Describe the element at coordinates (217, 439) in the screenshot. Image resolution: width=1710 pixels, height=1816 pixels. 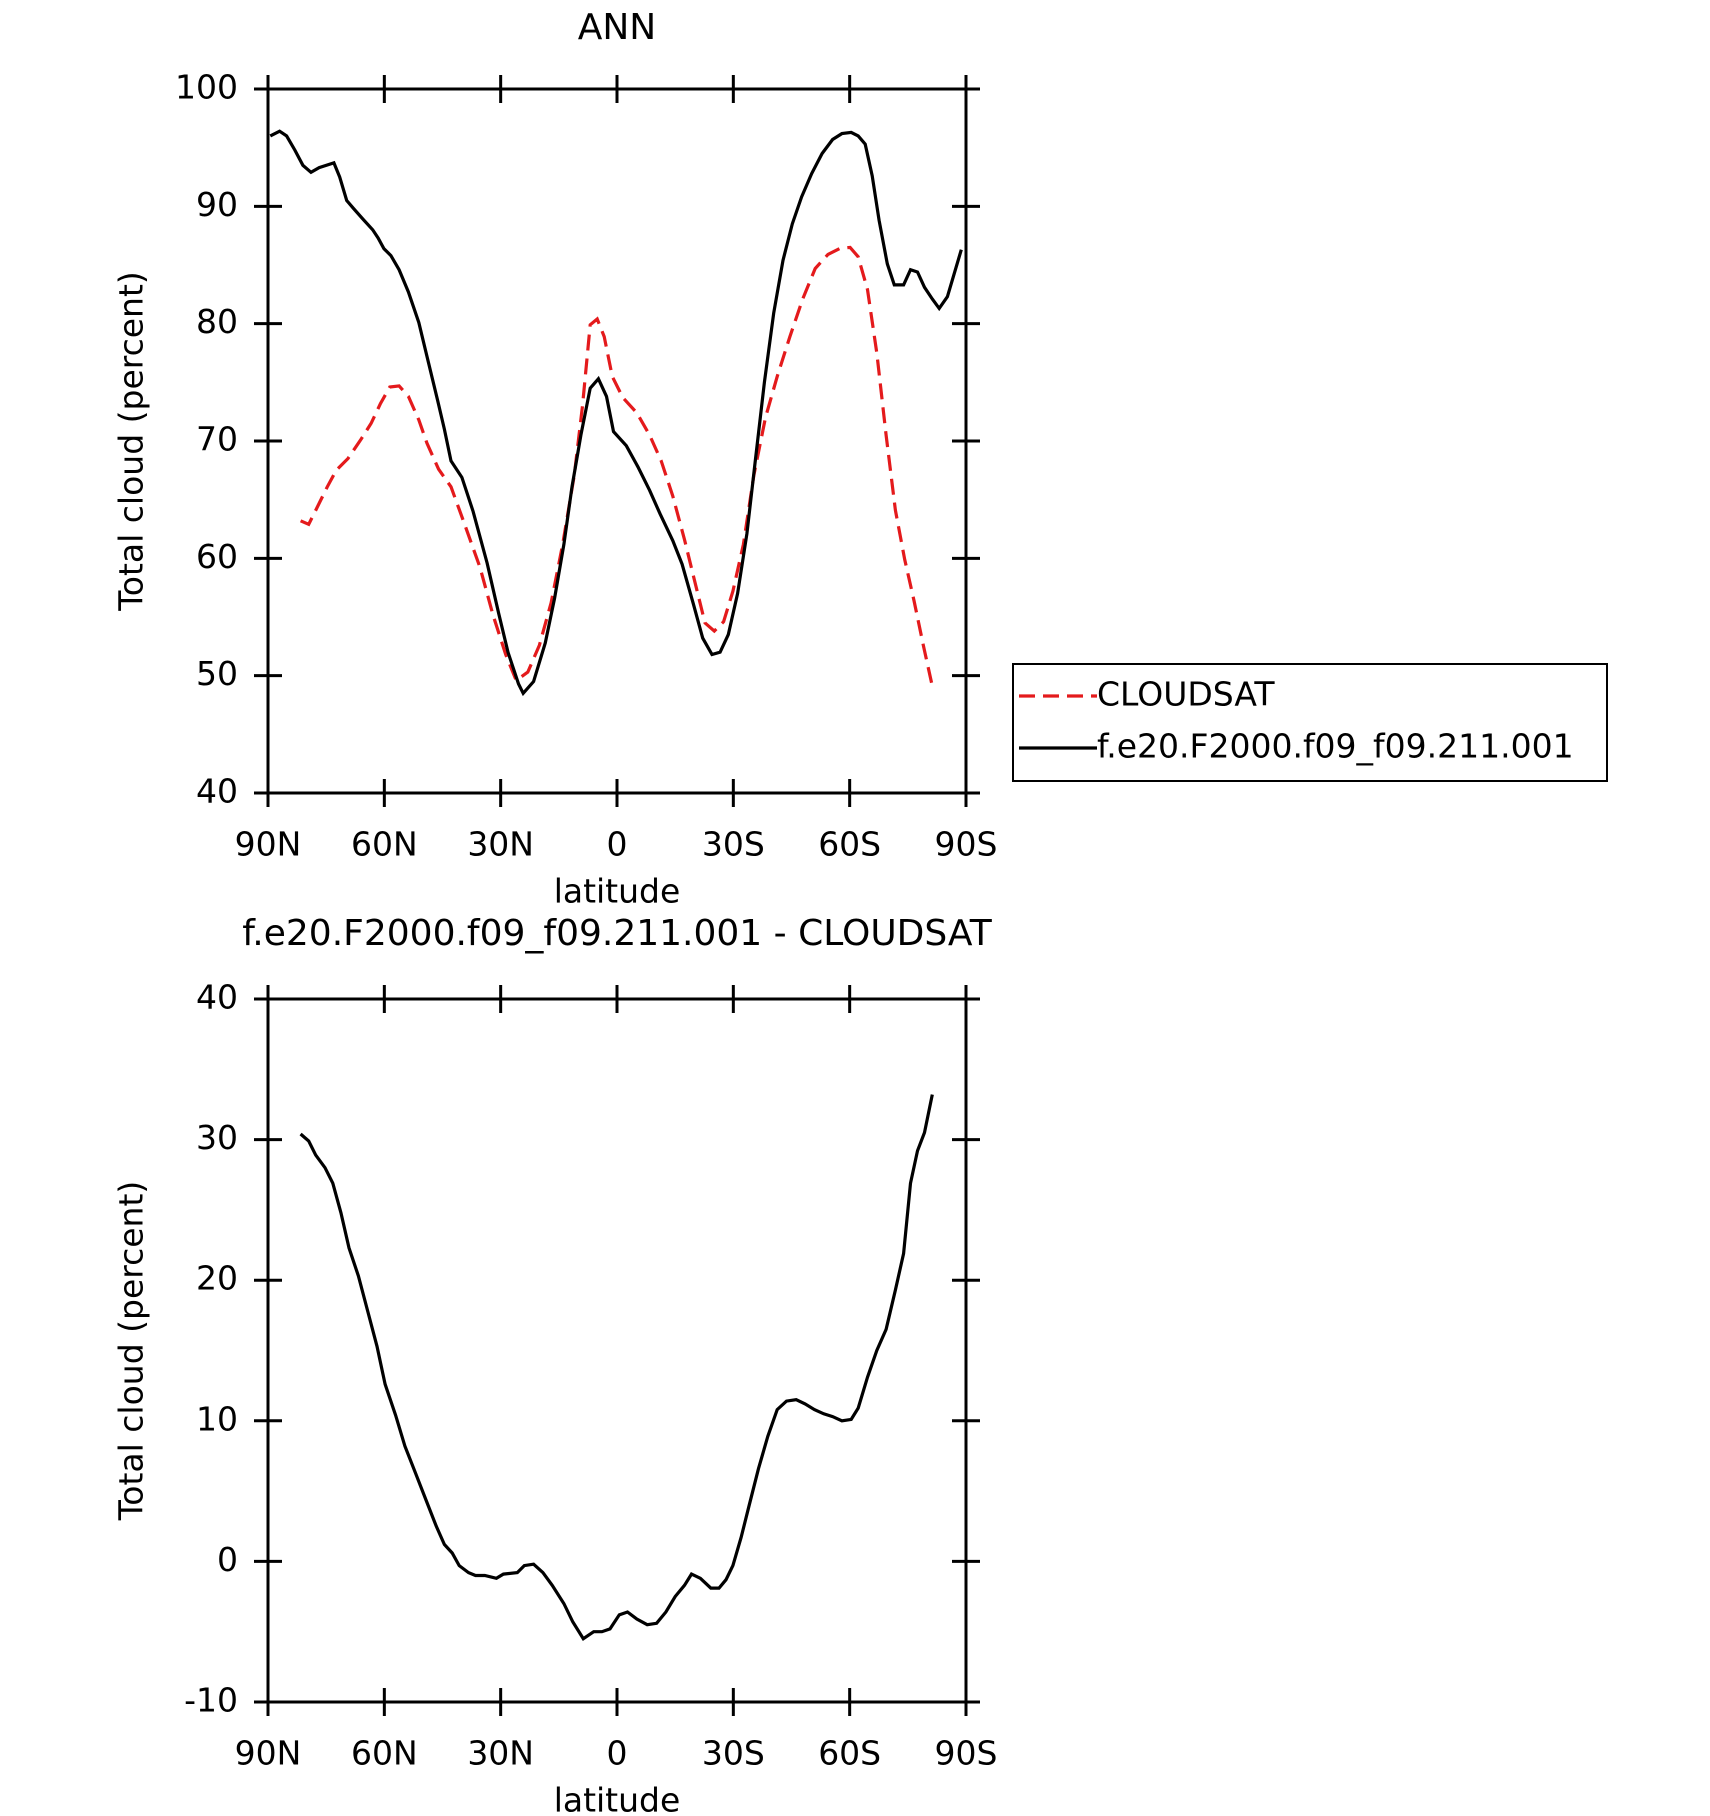
I see `y-tick-label: 70` at that location.